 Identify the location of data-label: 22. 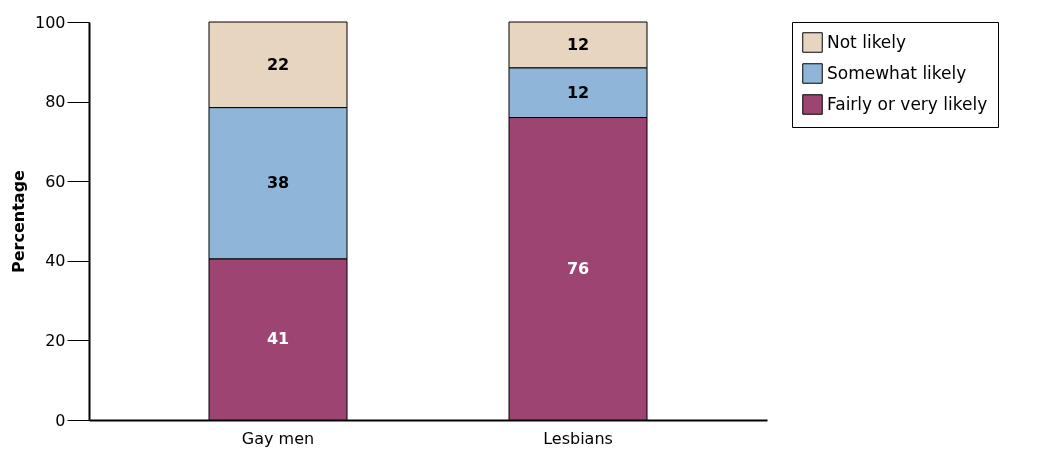
(278, 64).